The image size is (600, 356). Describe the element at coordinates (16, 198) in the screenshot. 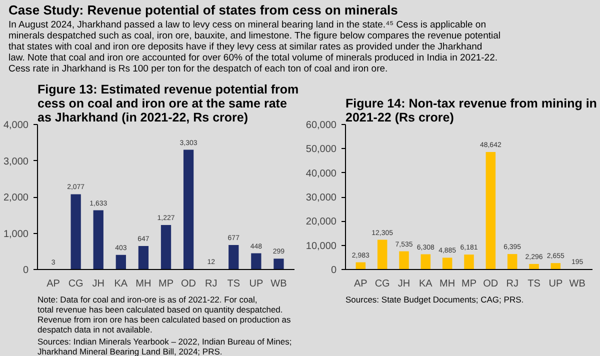

I see `y-tick-label: 2,000` at that location.